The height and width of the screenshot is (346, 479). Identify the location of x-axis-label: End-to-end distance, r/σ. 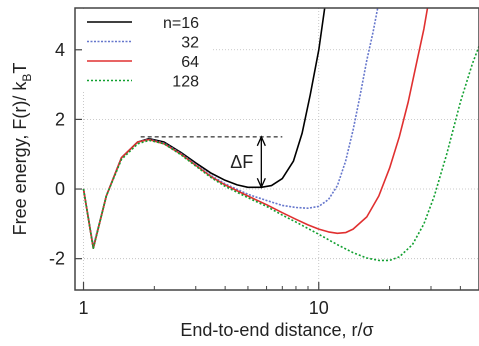
(276, 330).